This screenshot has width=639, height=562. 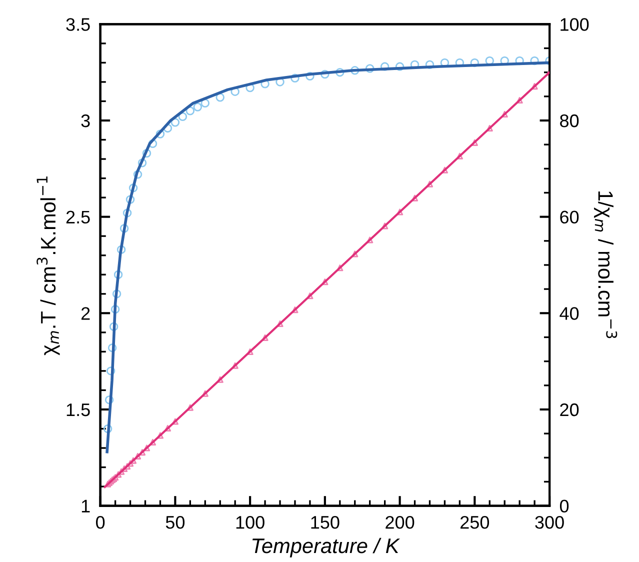 What do you see at coordinates (78, 410) in the screenshot?
I see `y-tick-label: 1.5` at bounding box center [78, 410].